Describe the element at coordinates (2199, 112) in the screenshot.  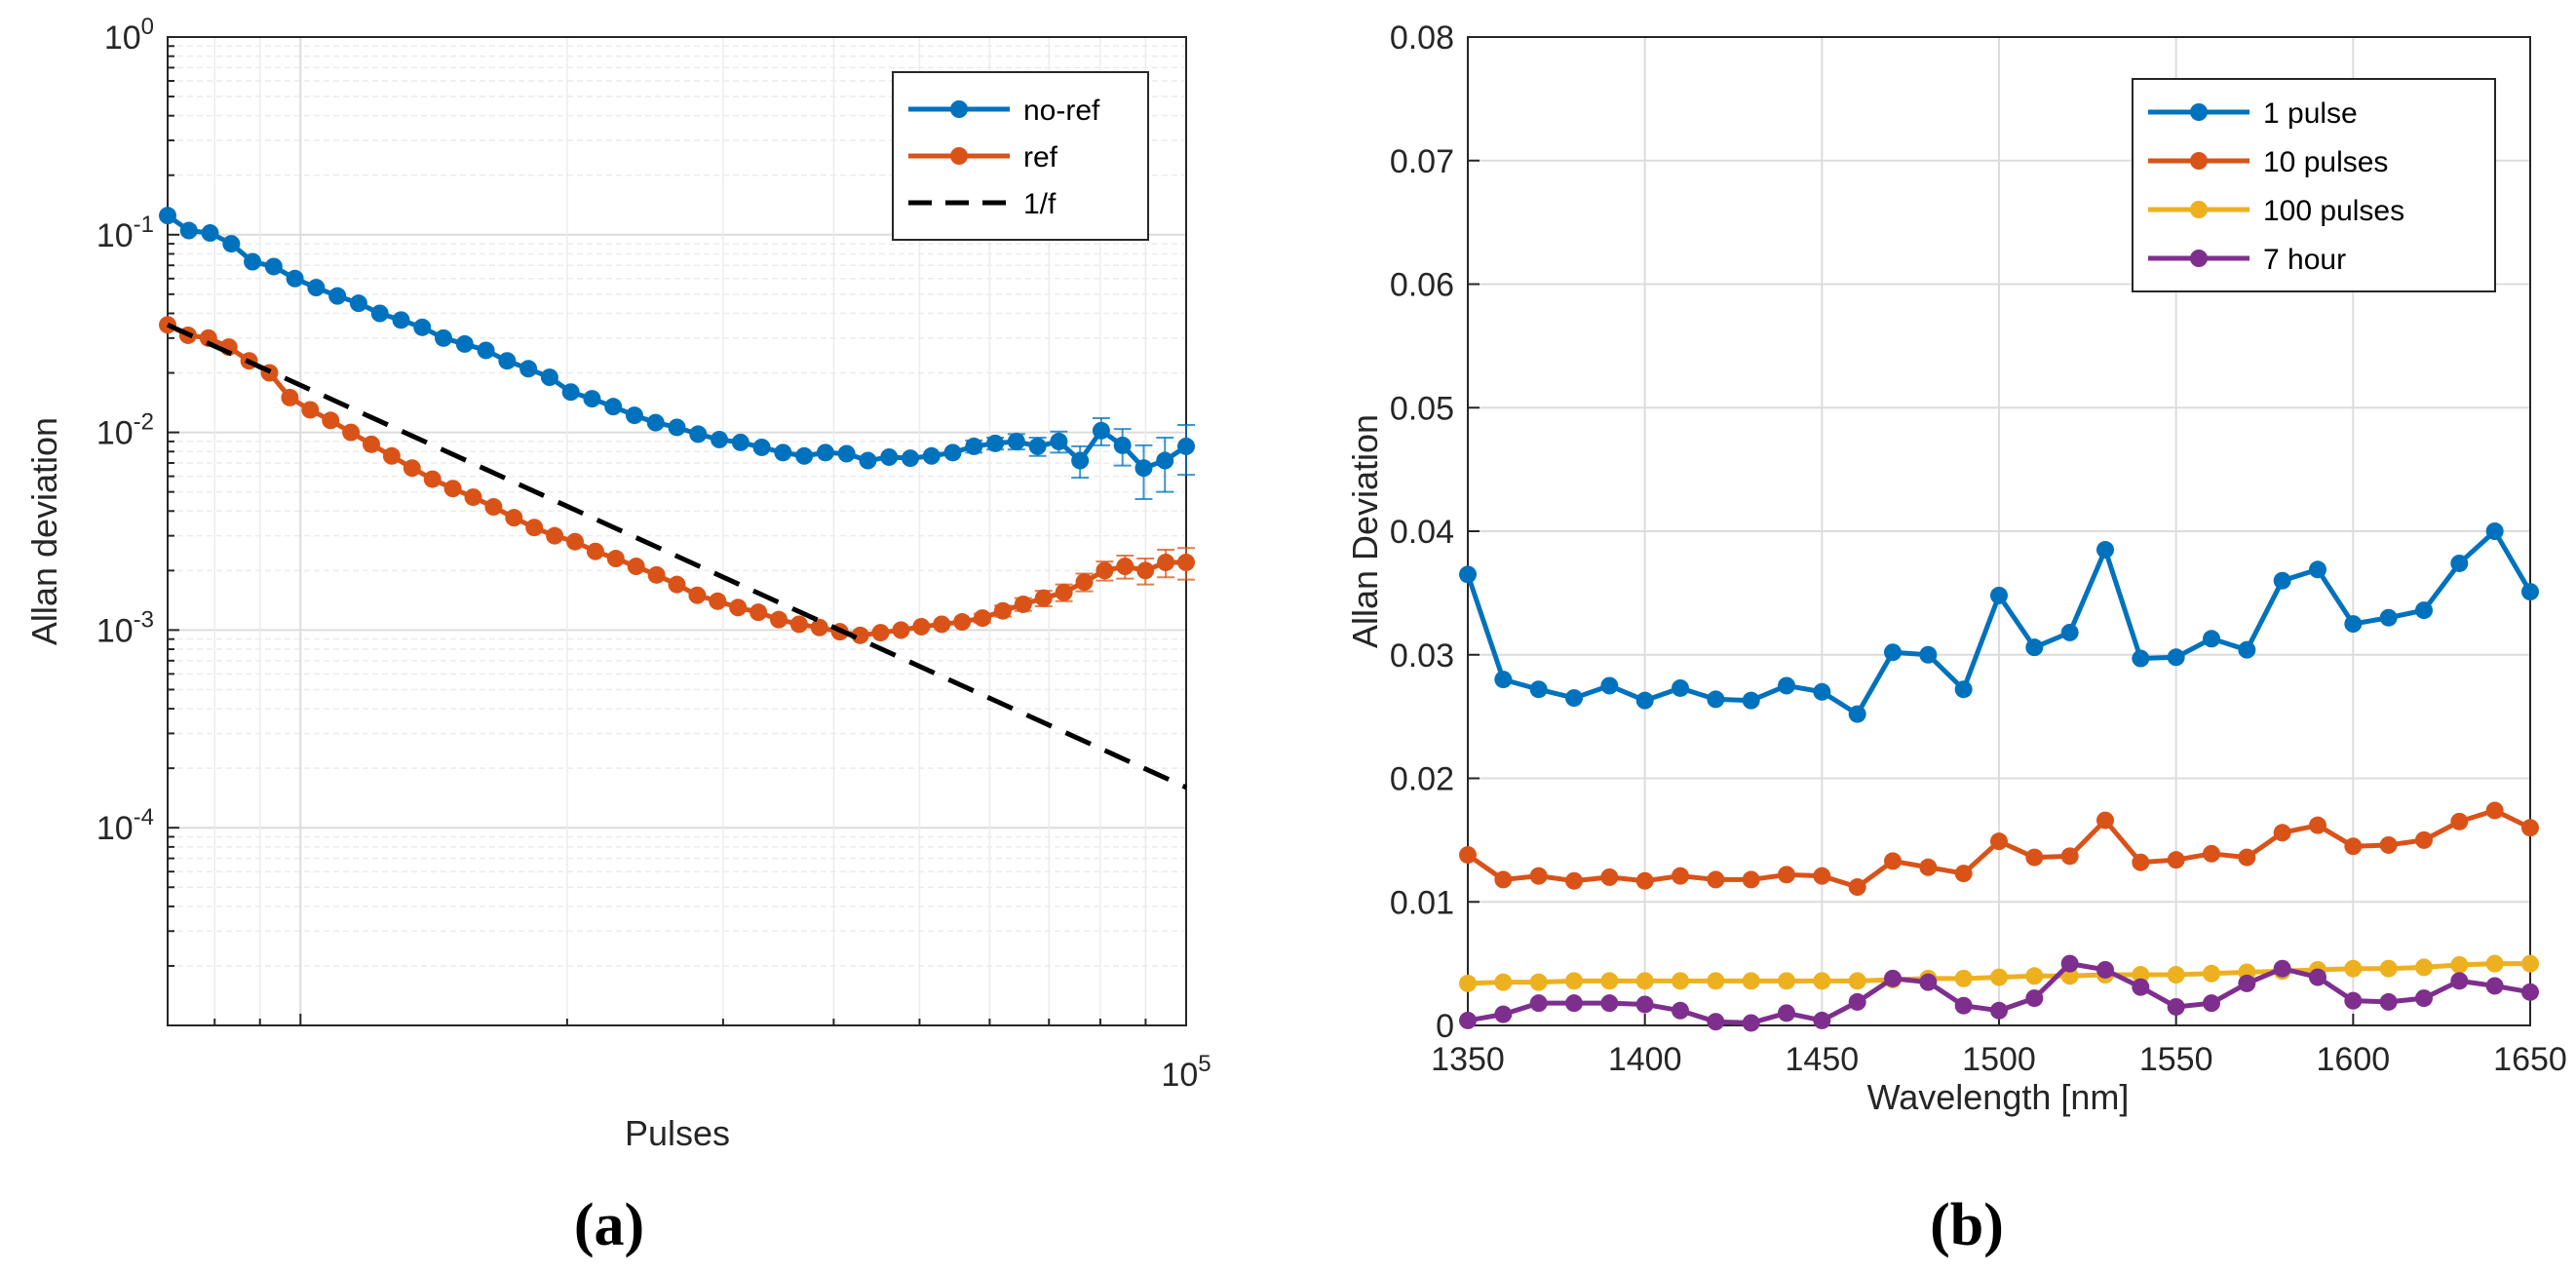
I see `legend-marker-1-pulse` at that location.